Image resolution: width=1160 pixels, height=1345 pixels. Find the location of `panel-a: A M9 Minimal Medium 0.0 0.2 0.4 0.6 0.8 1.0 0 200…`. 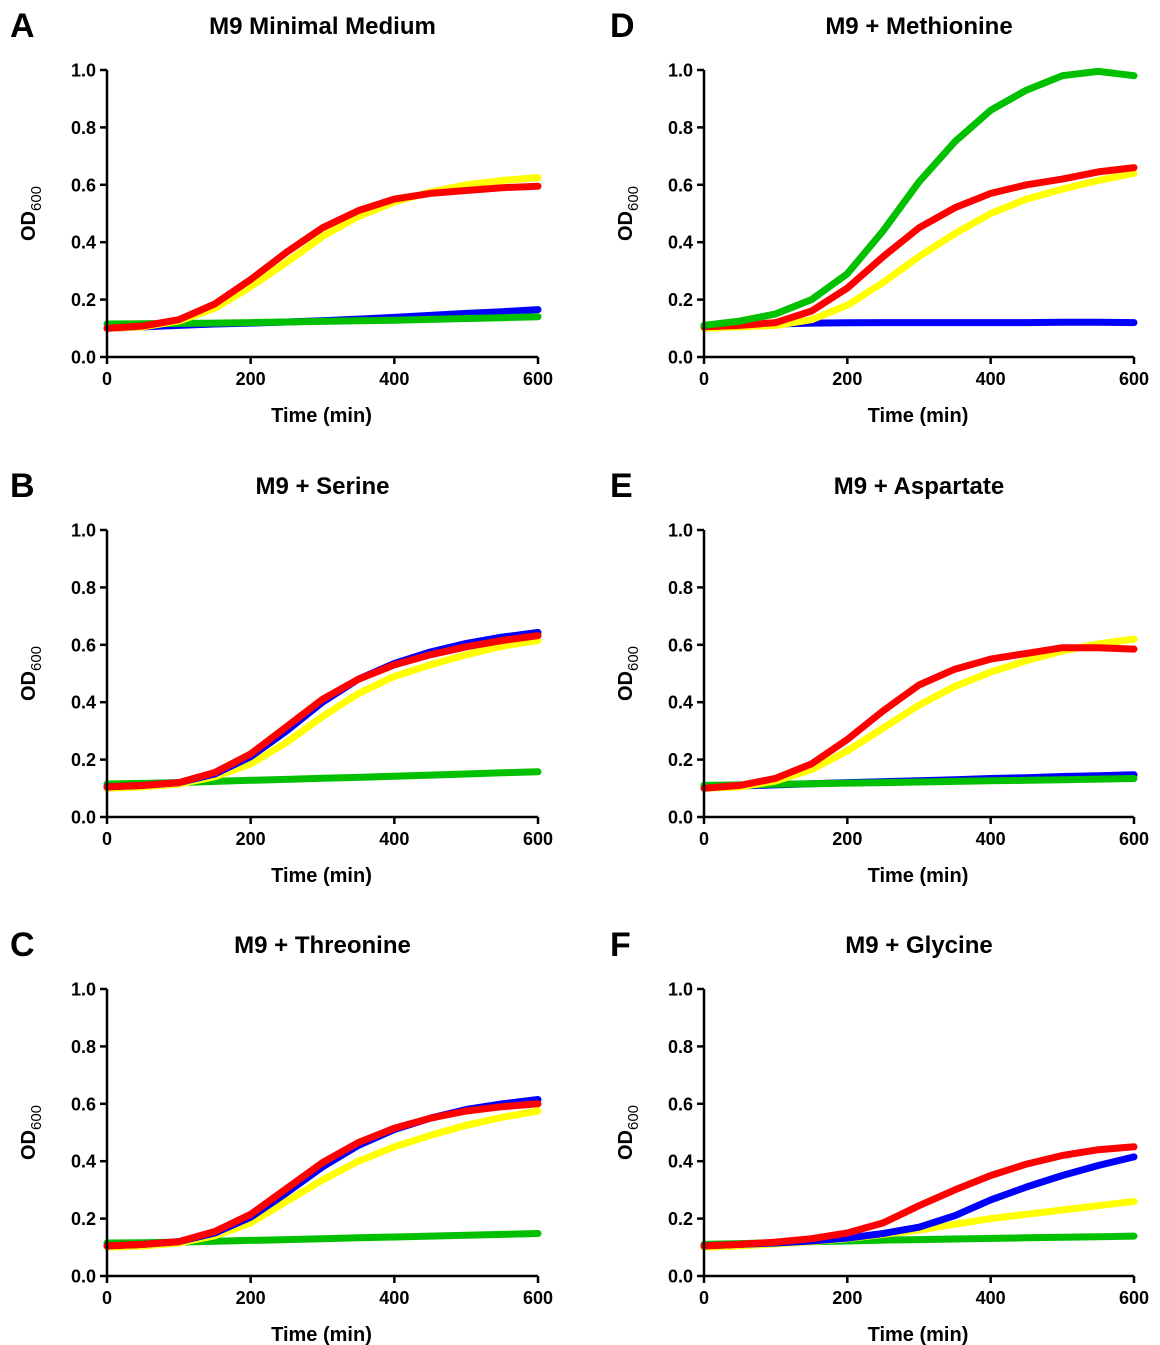

panel-a: A M9 Minimal Medium 0.0 0.2 0.4 0.6 0.8 1.0 0 200… is located at coordinates (281, 217).